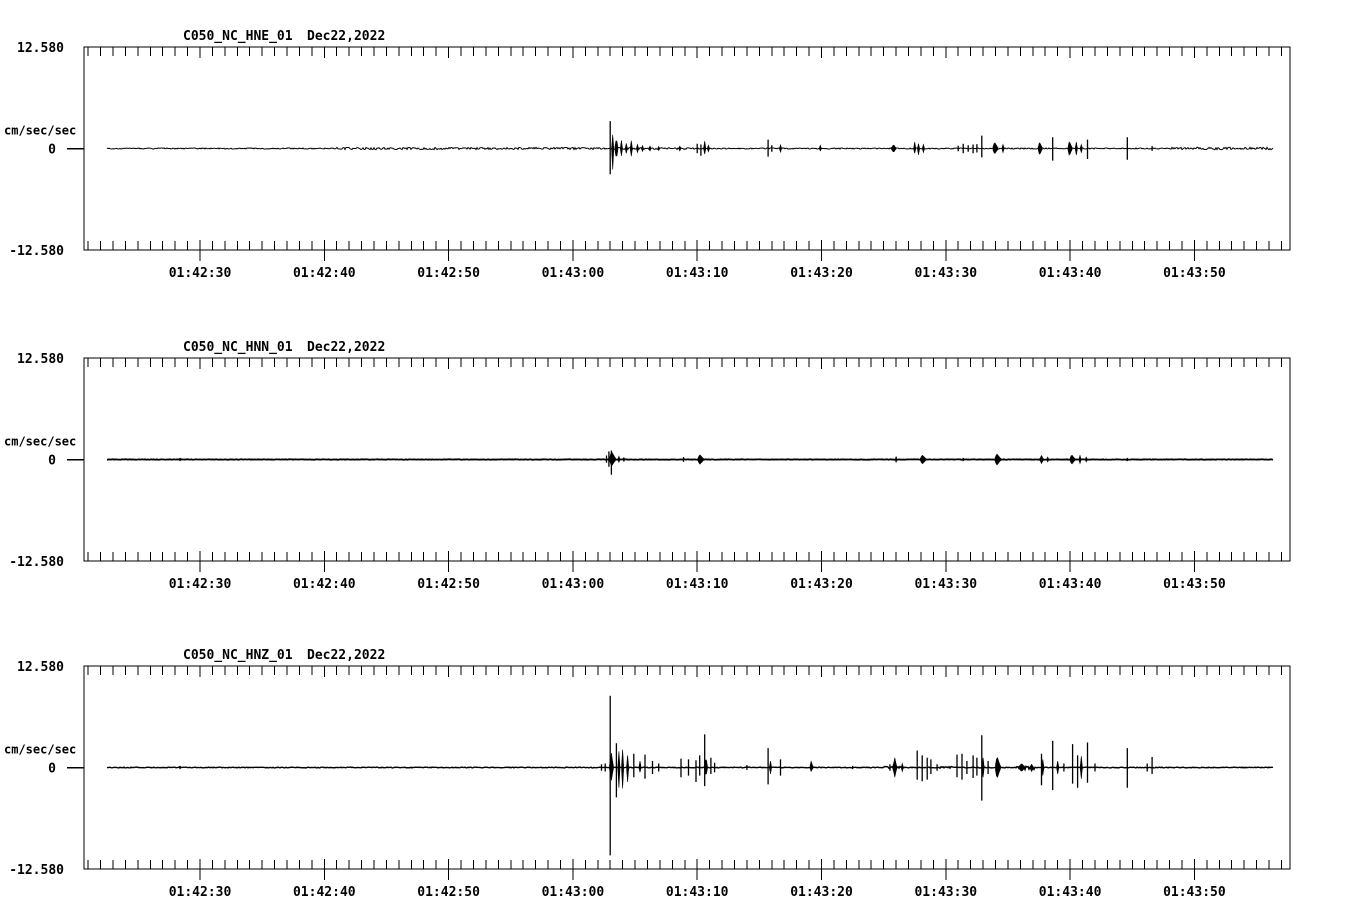  What do you see at coordinates (238, 347) in the screenshot?
I see `panel-title-station: C050_NC_HNN_01` at bounding box center [238, 347].